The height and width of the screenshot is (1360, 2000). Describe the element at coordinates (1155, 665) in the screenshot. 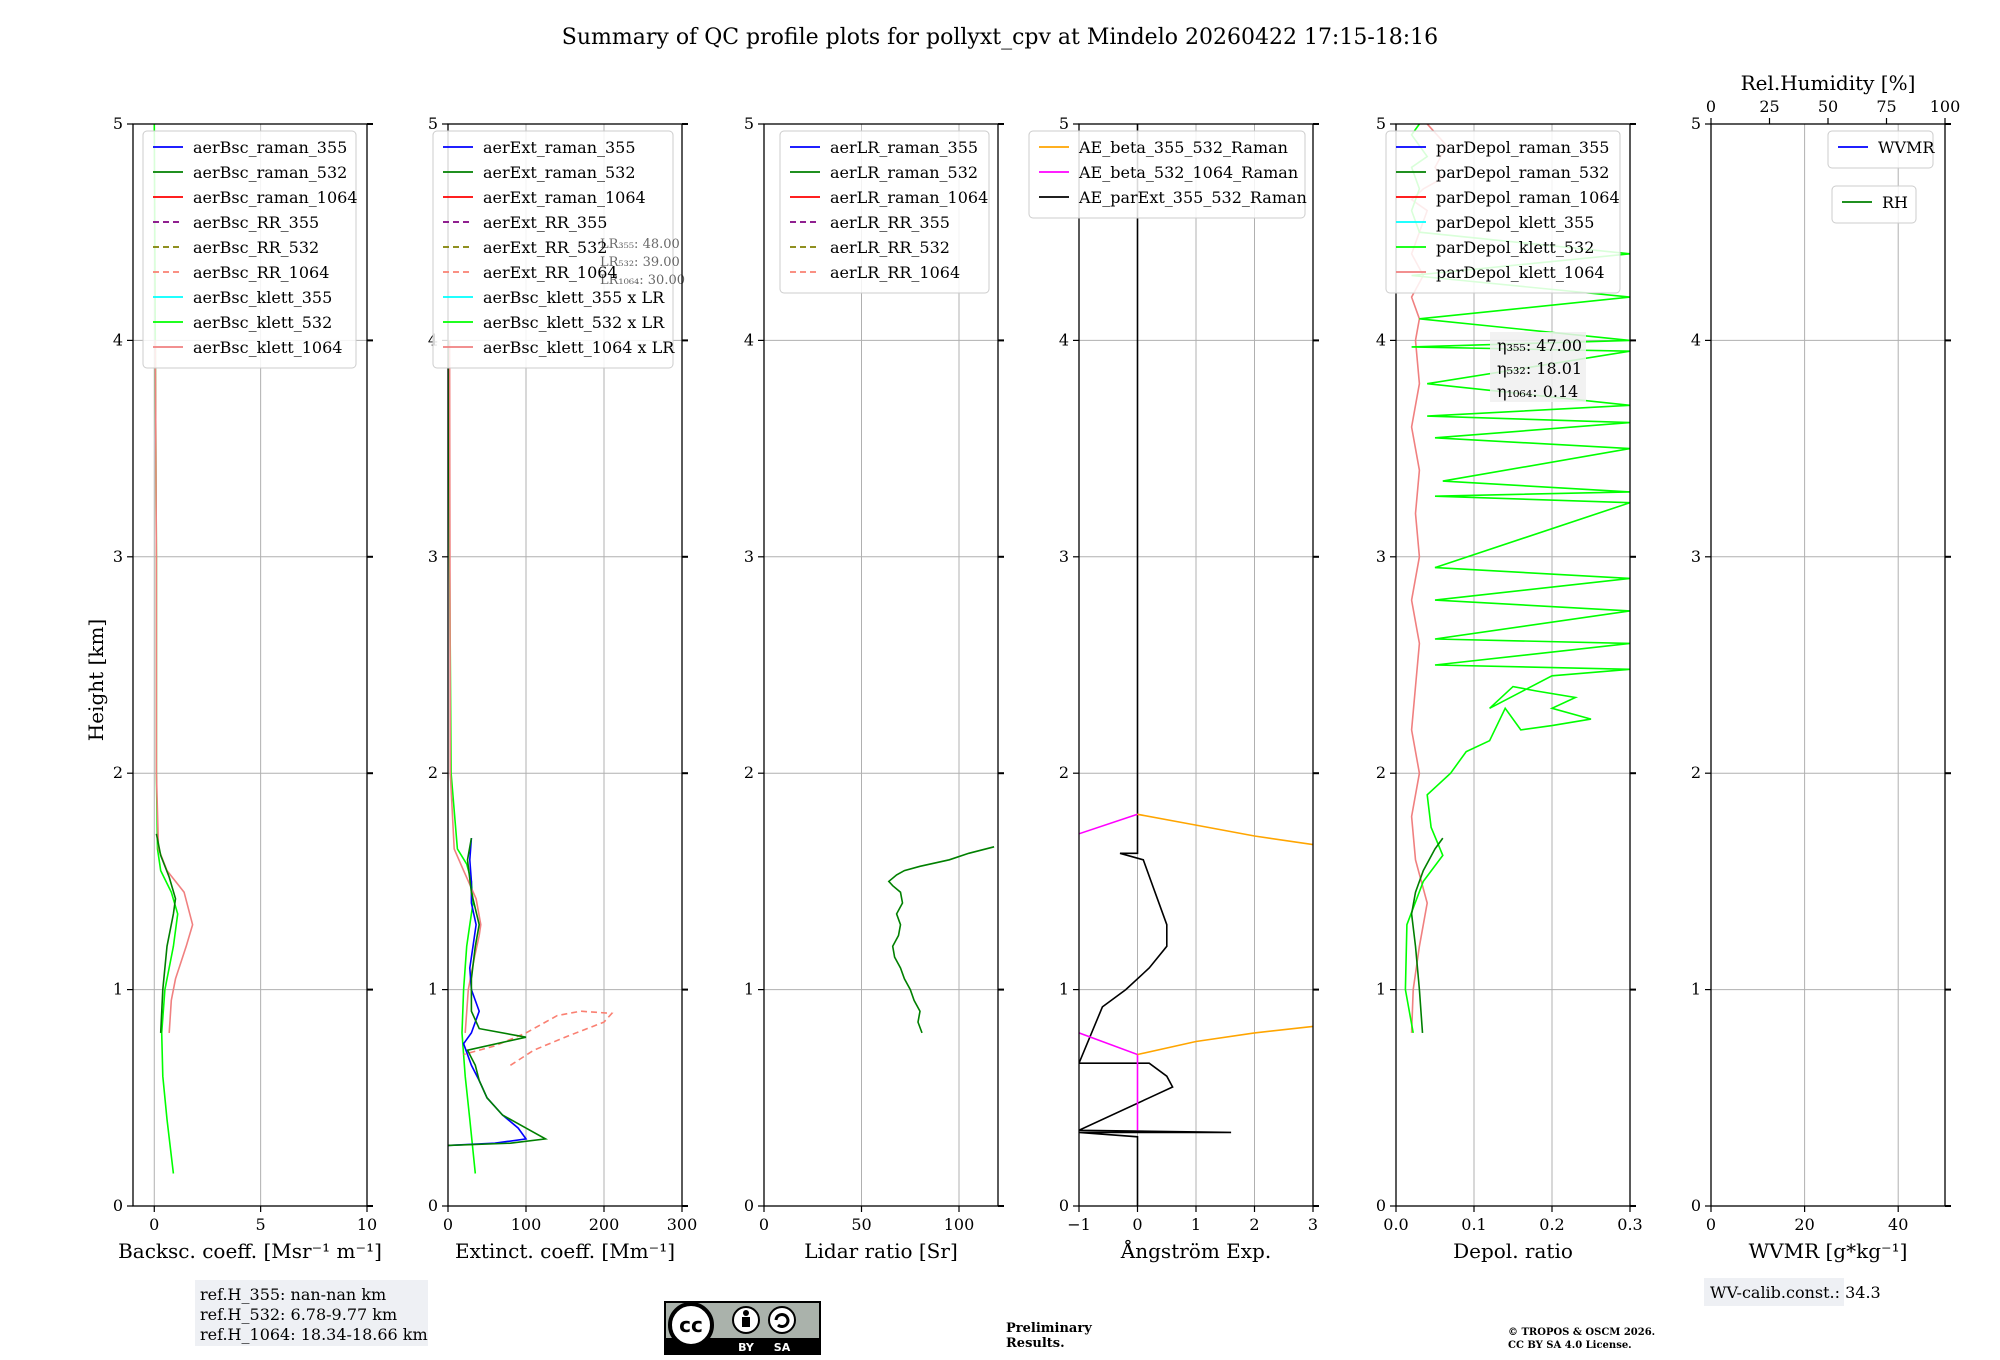

I see `series-AE_parExt_355_532_Raman` at that location.